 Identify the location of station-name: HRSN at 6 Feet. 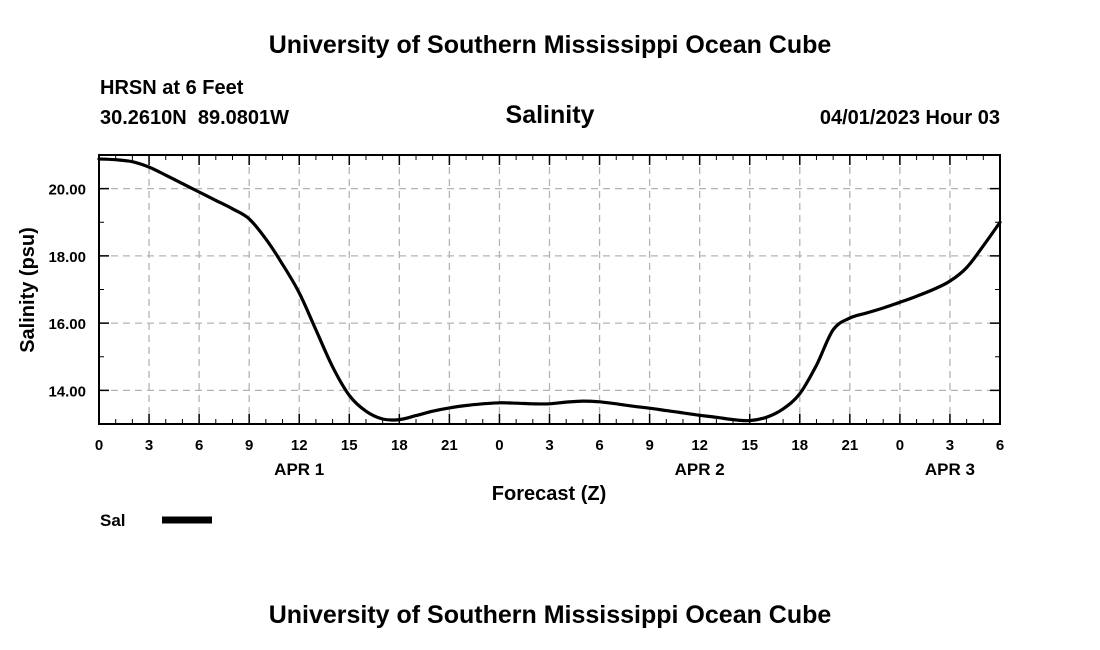
(172, 88).